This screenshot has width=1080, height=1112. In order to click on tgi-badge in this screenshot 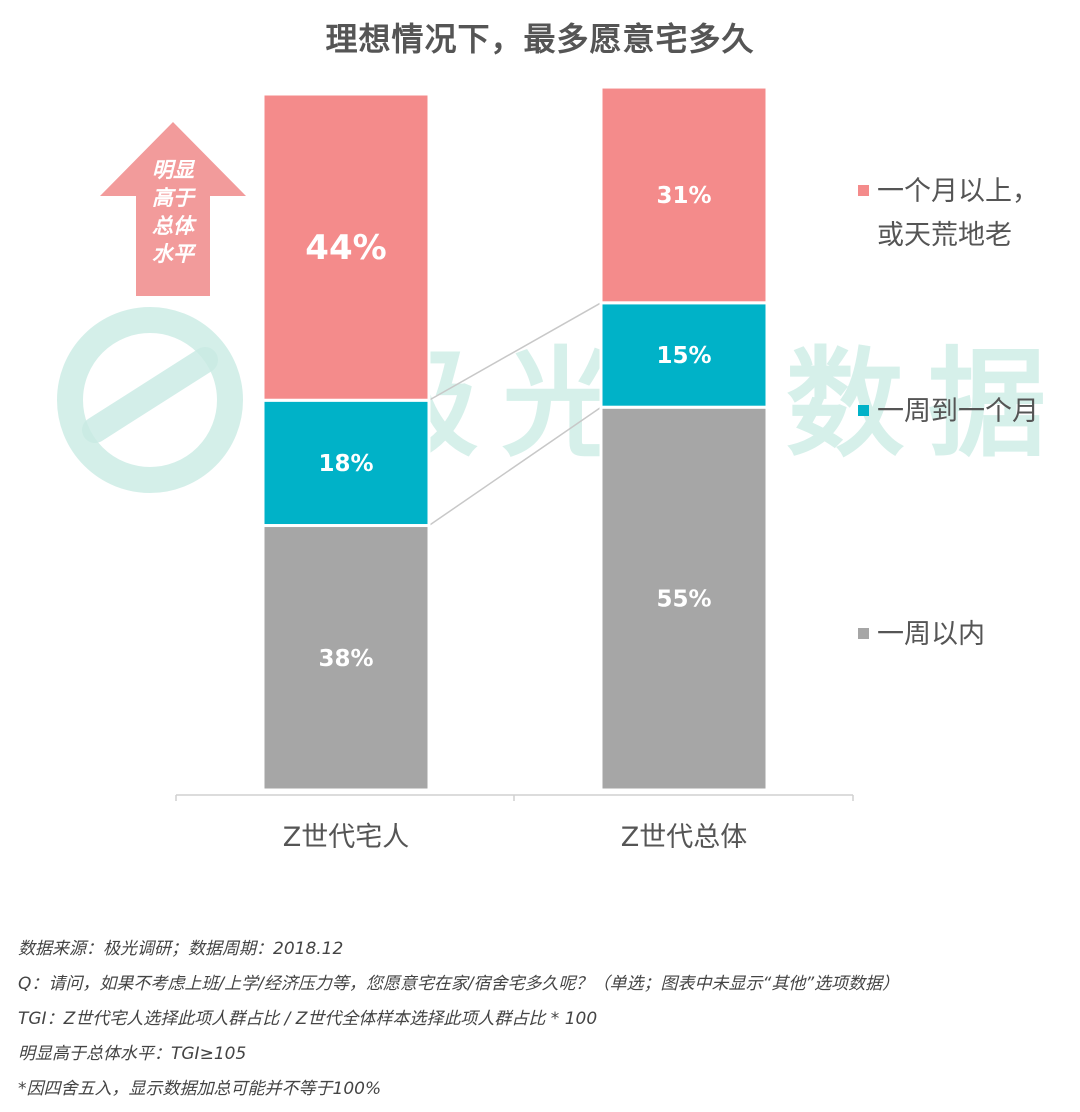, I will do `click(173, 209)`.